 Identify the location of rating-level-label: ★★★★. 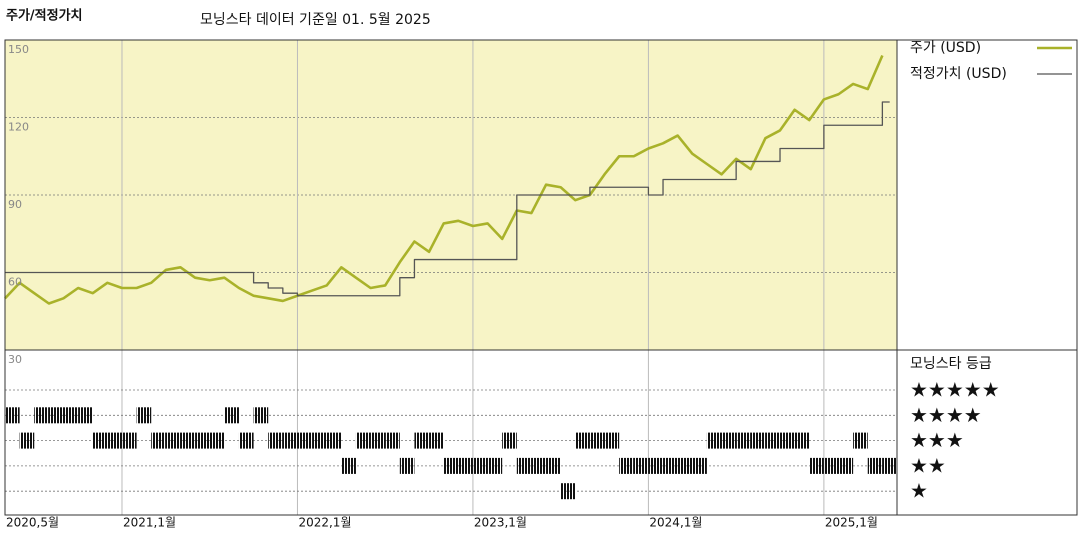
(946, 415).